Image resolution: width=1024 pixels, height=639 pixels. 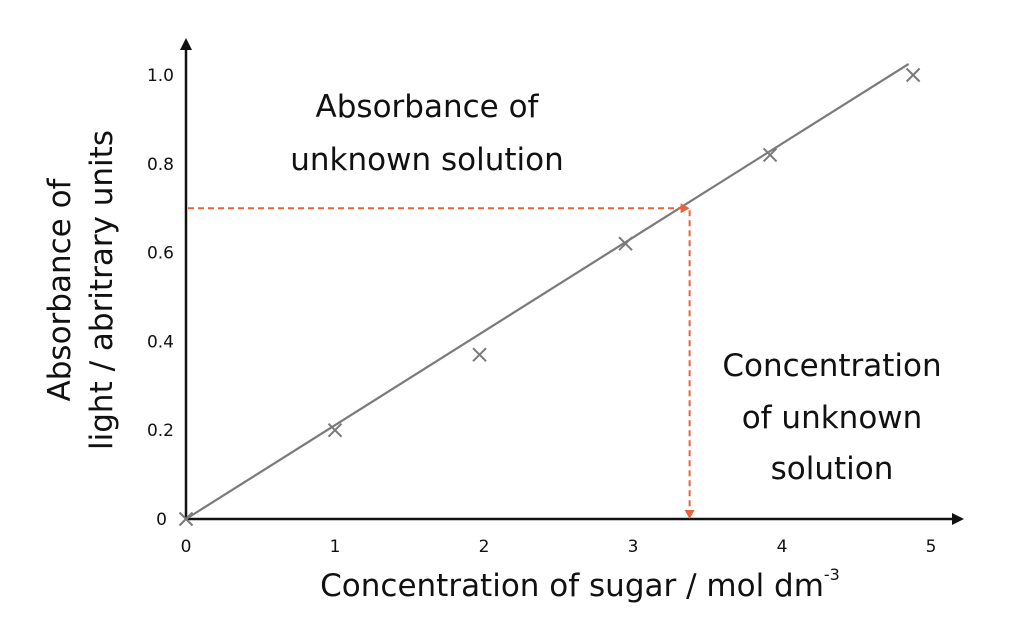 I want to click on concentration-annotation-line1: Concentration, so click(x=831, y=366).